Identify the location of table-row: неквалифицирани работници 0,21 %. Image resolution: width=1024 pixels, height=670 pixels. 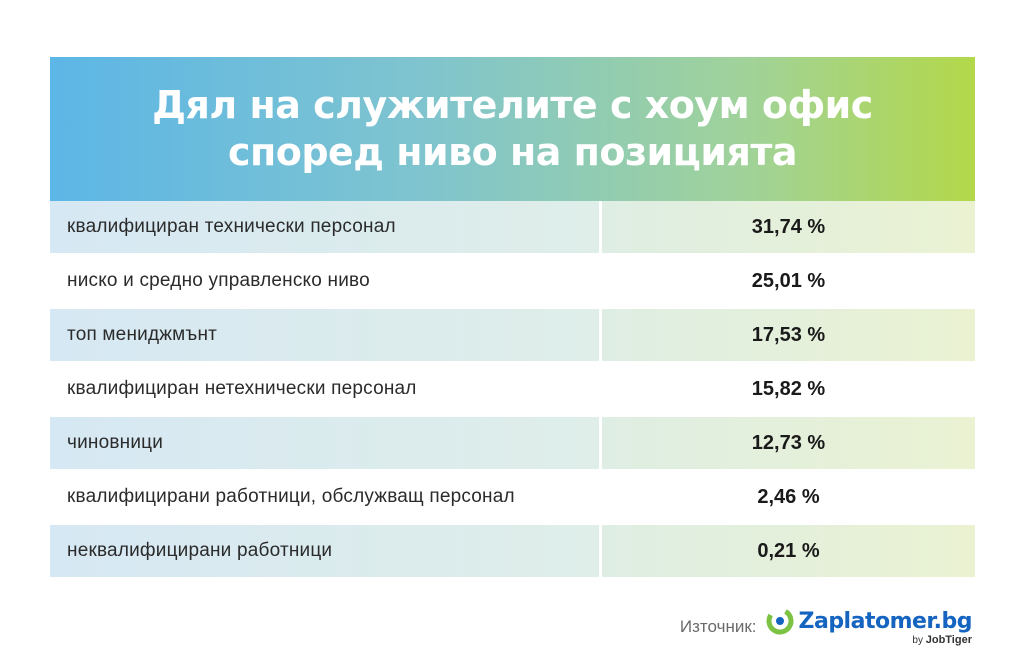
(512, 551).